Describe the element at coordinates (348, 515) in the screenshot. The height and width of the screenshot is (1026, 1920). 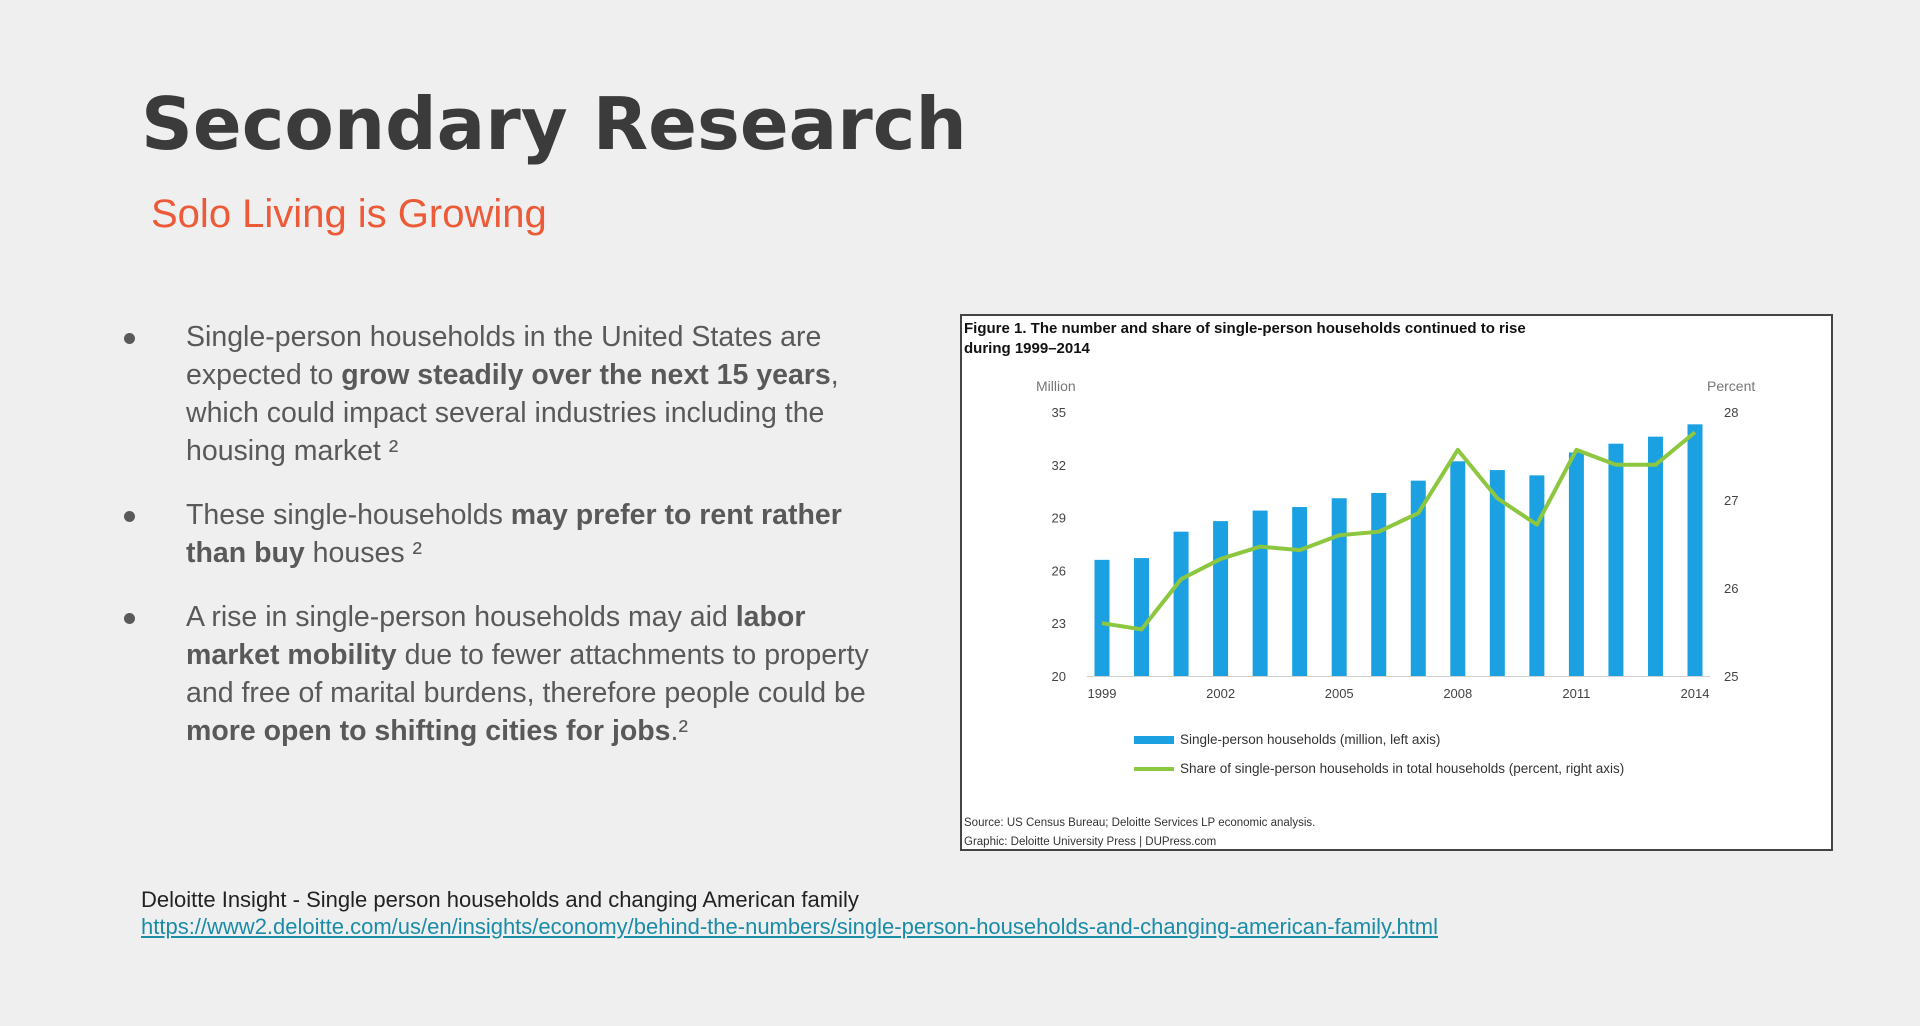
I see `bullet-text-normal: These single-households` at that location.